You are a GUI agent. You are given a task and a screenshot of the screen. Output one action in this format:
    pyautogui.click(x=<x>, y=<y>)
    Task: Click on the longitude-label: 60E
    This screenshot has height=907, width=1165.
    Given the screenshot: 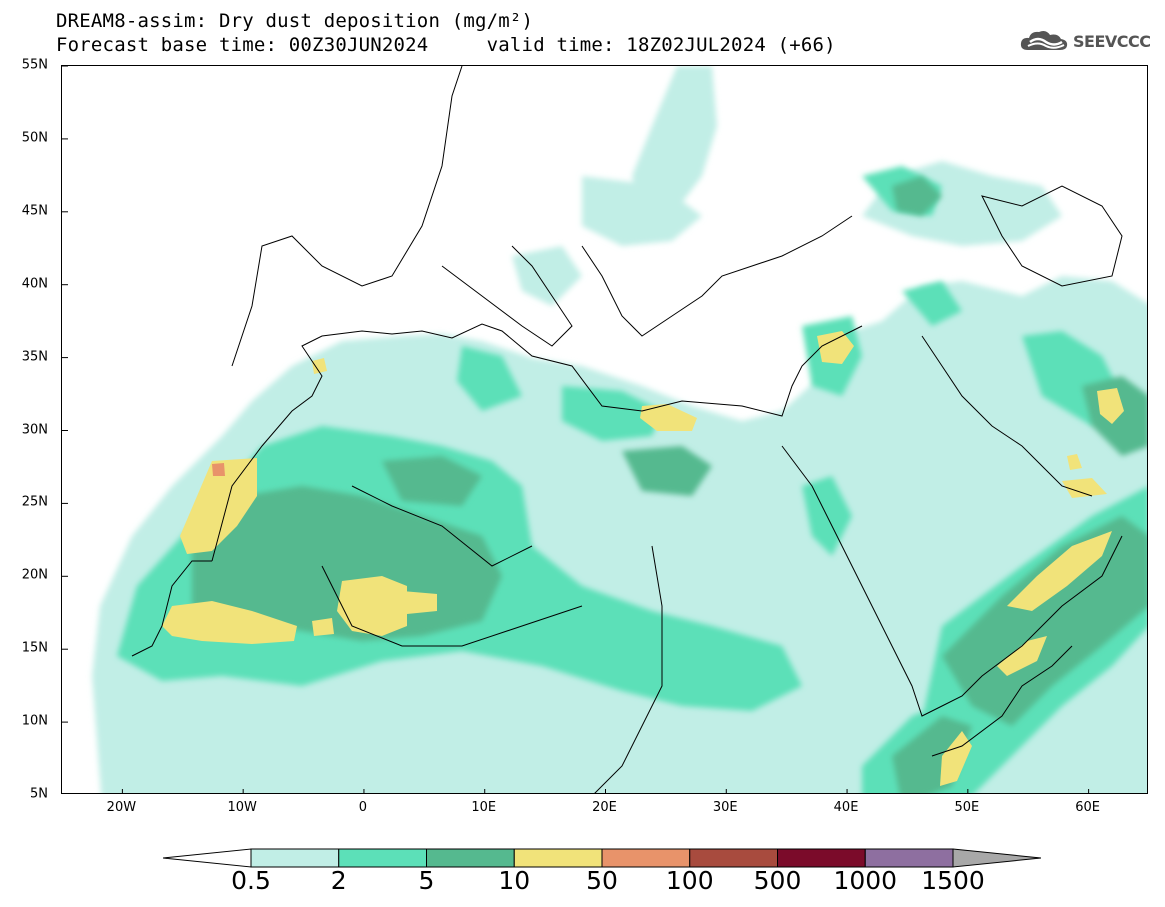 What is the action you would take?
    pyautogui.click(x=1087, y=807)
    